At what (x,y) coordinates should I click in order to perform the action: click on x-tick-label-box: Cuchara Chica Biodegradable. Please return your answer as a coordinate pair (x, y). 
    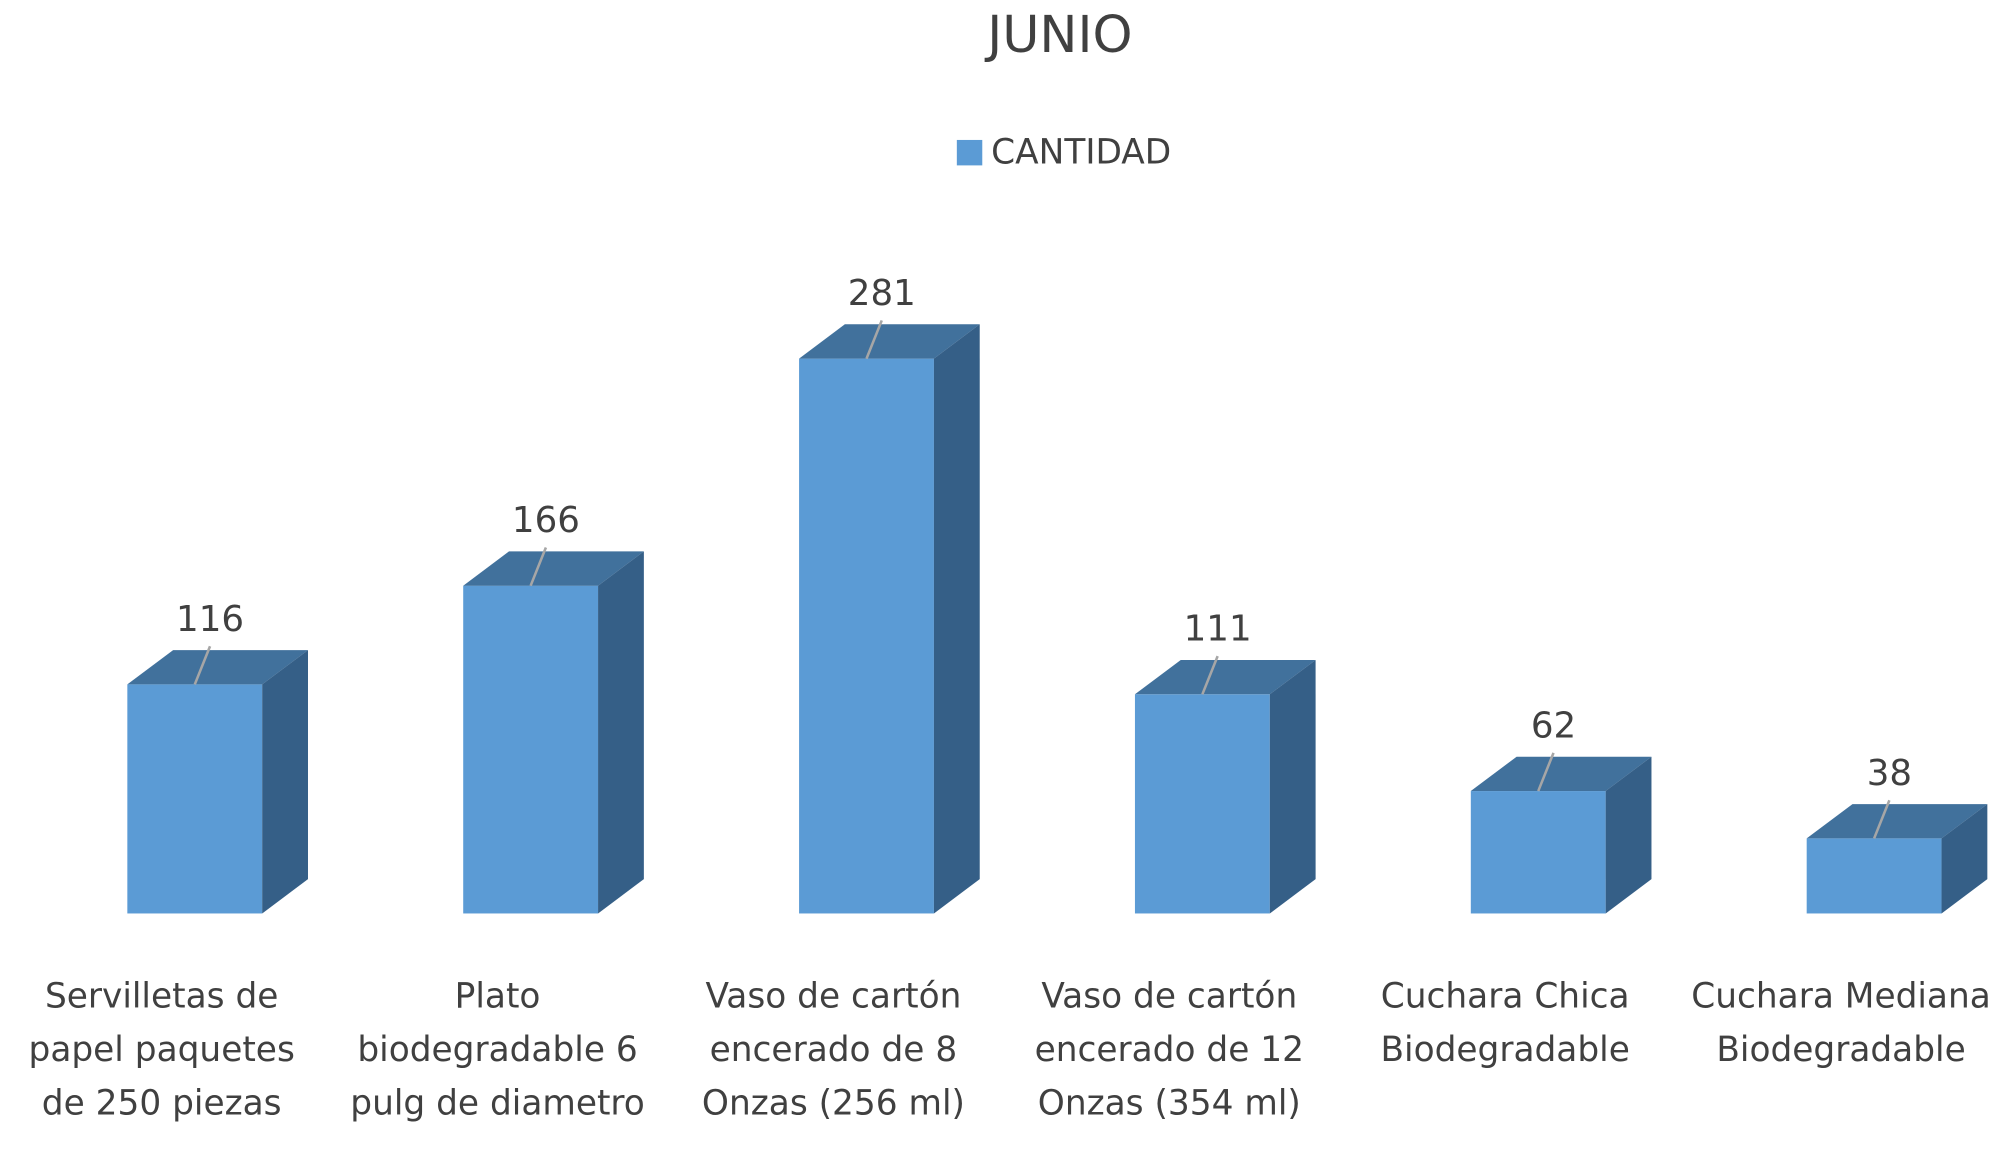
    Looking at the image, I should click on (1505, 1023).